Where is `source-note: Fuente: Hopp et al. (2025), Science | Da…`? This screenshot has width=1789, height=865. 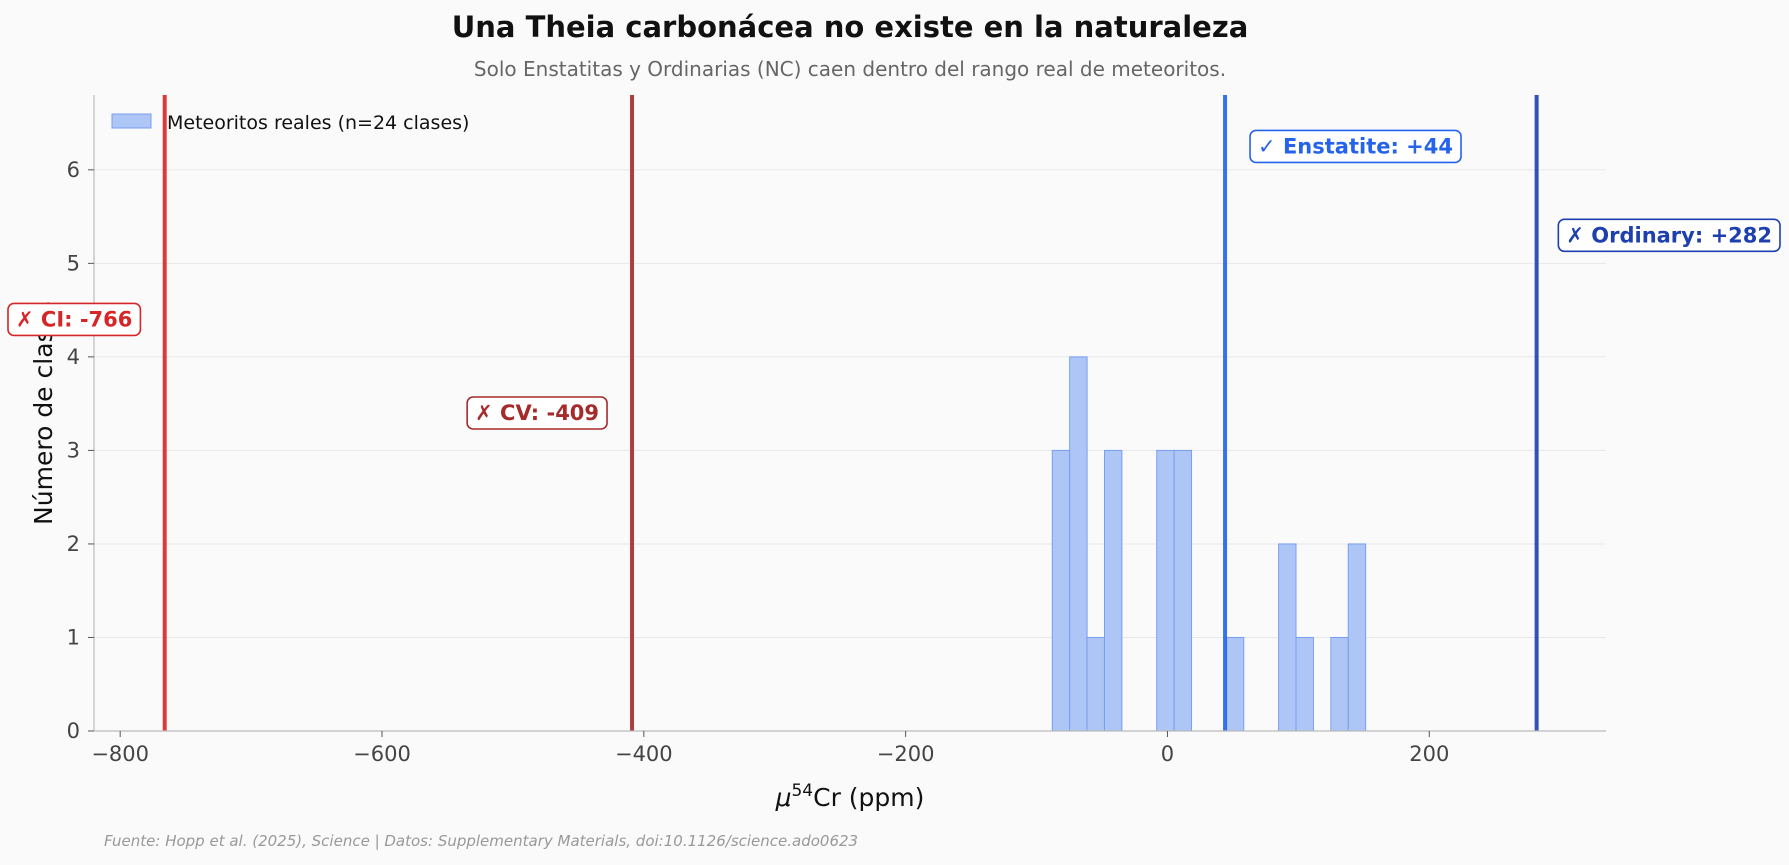
source-note: Fuente: Hopp et al. (2025), Science | Da… is located at coordinates (481, 841).